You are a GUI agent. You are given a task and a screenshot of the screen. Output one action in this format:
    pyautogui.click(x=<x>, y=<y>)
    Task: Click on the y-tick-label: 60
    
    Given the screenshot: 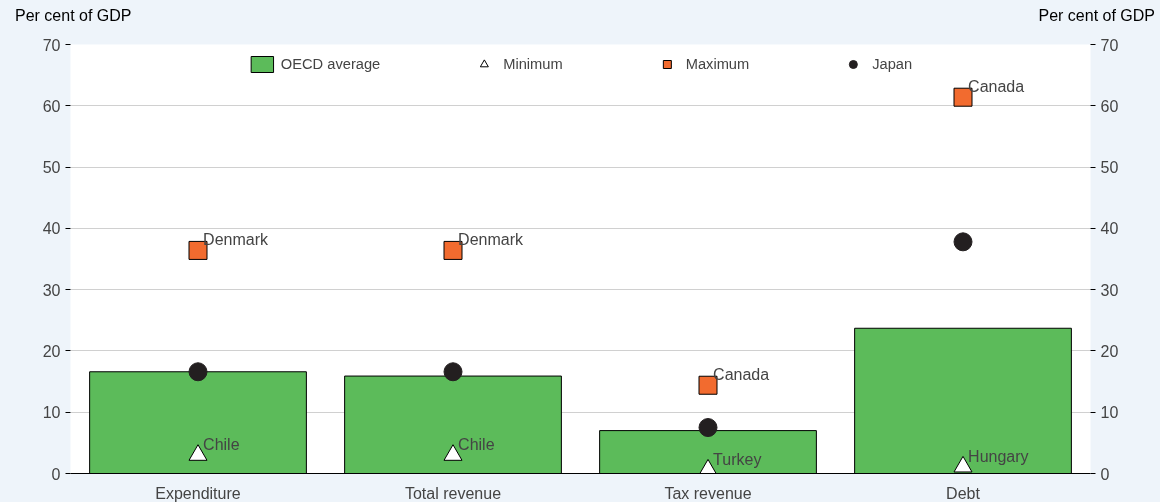 What is the action you would take?
    pyautogui.click(x=51, y=106)
    